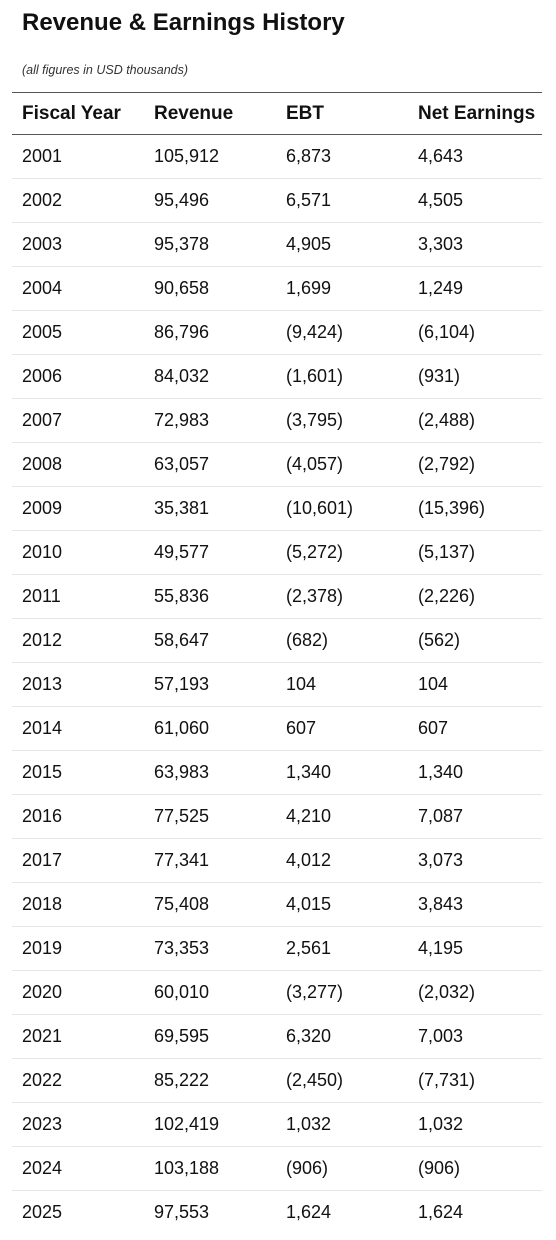 The width and height of the screenshot is (556, 1240). I want to click on cell-revenue: 85,222, so click(210, 1080).